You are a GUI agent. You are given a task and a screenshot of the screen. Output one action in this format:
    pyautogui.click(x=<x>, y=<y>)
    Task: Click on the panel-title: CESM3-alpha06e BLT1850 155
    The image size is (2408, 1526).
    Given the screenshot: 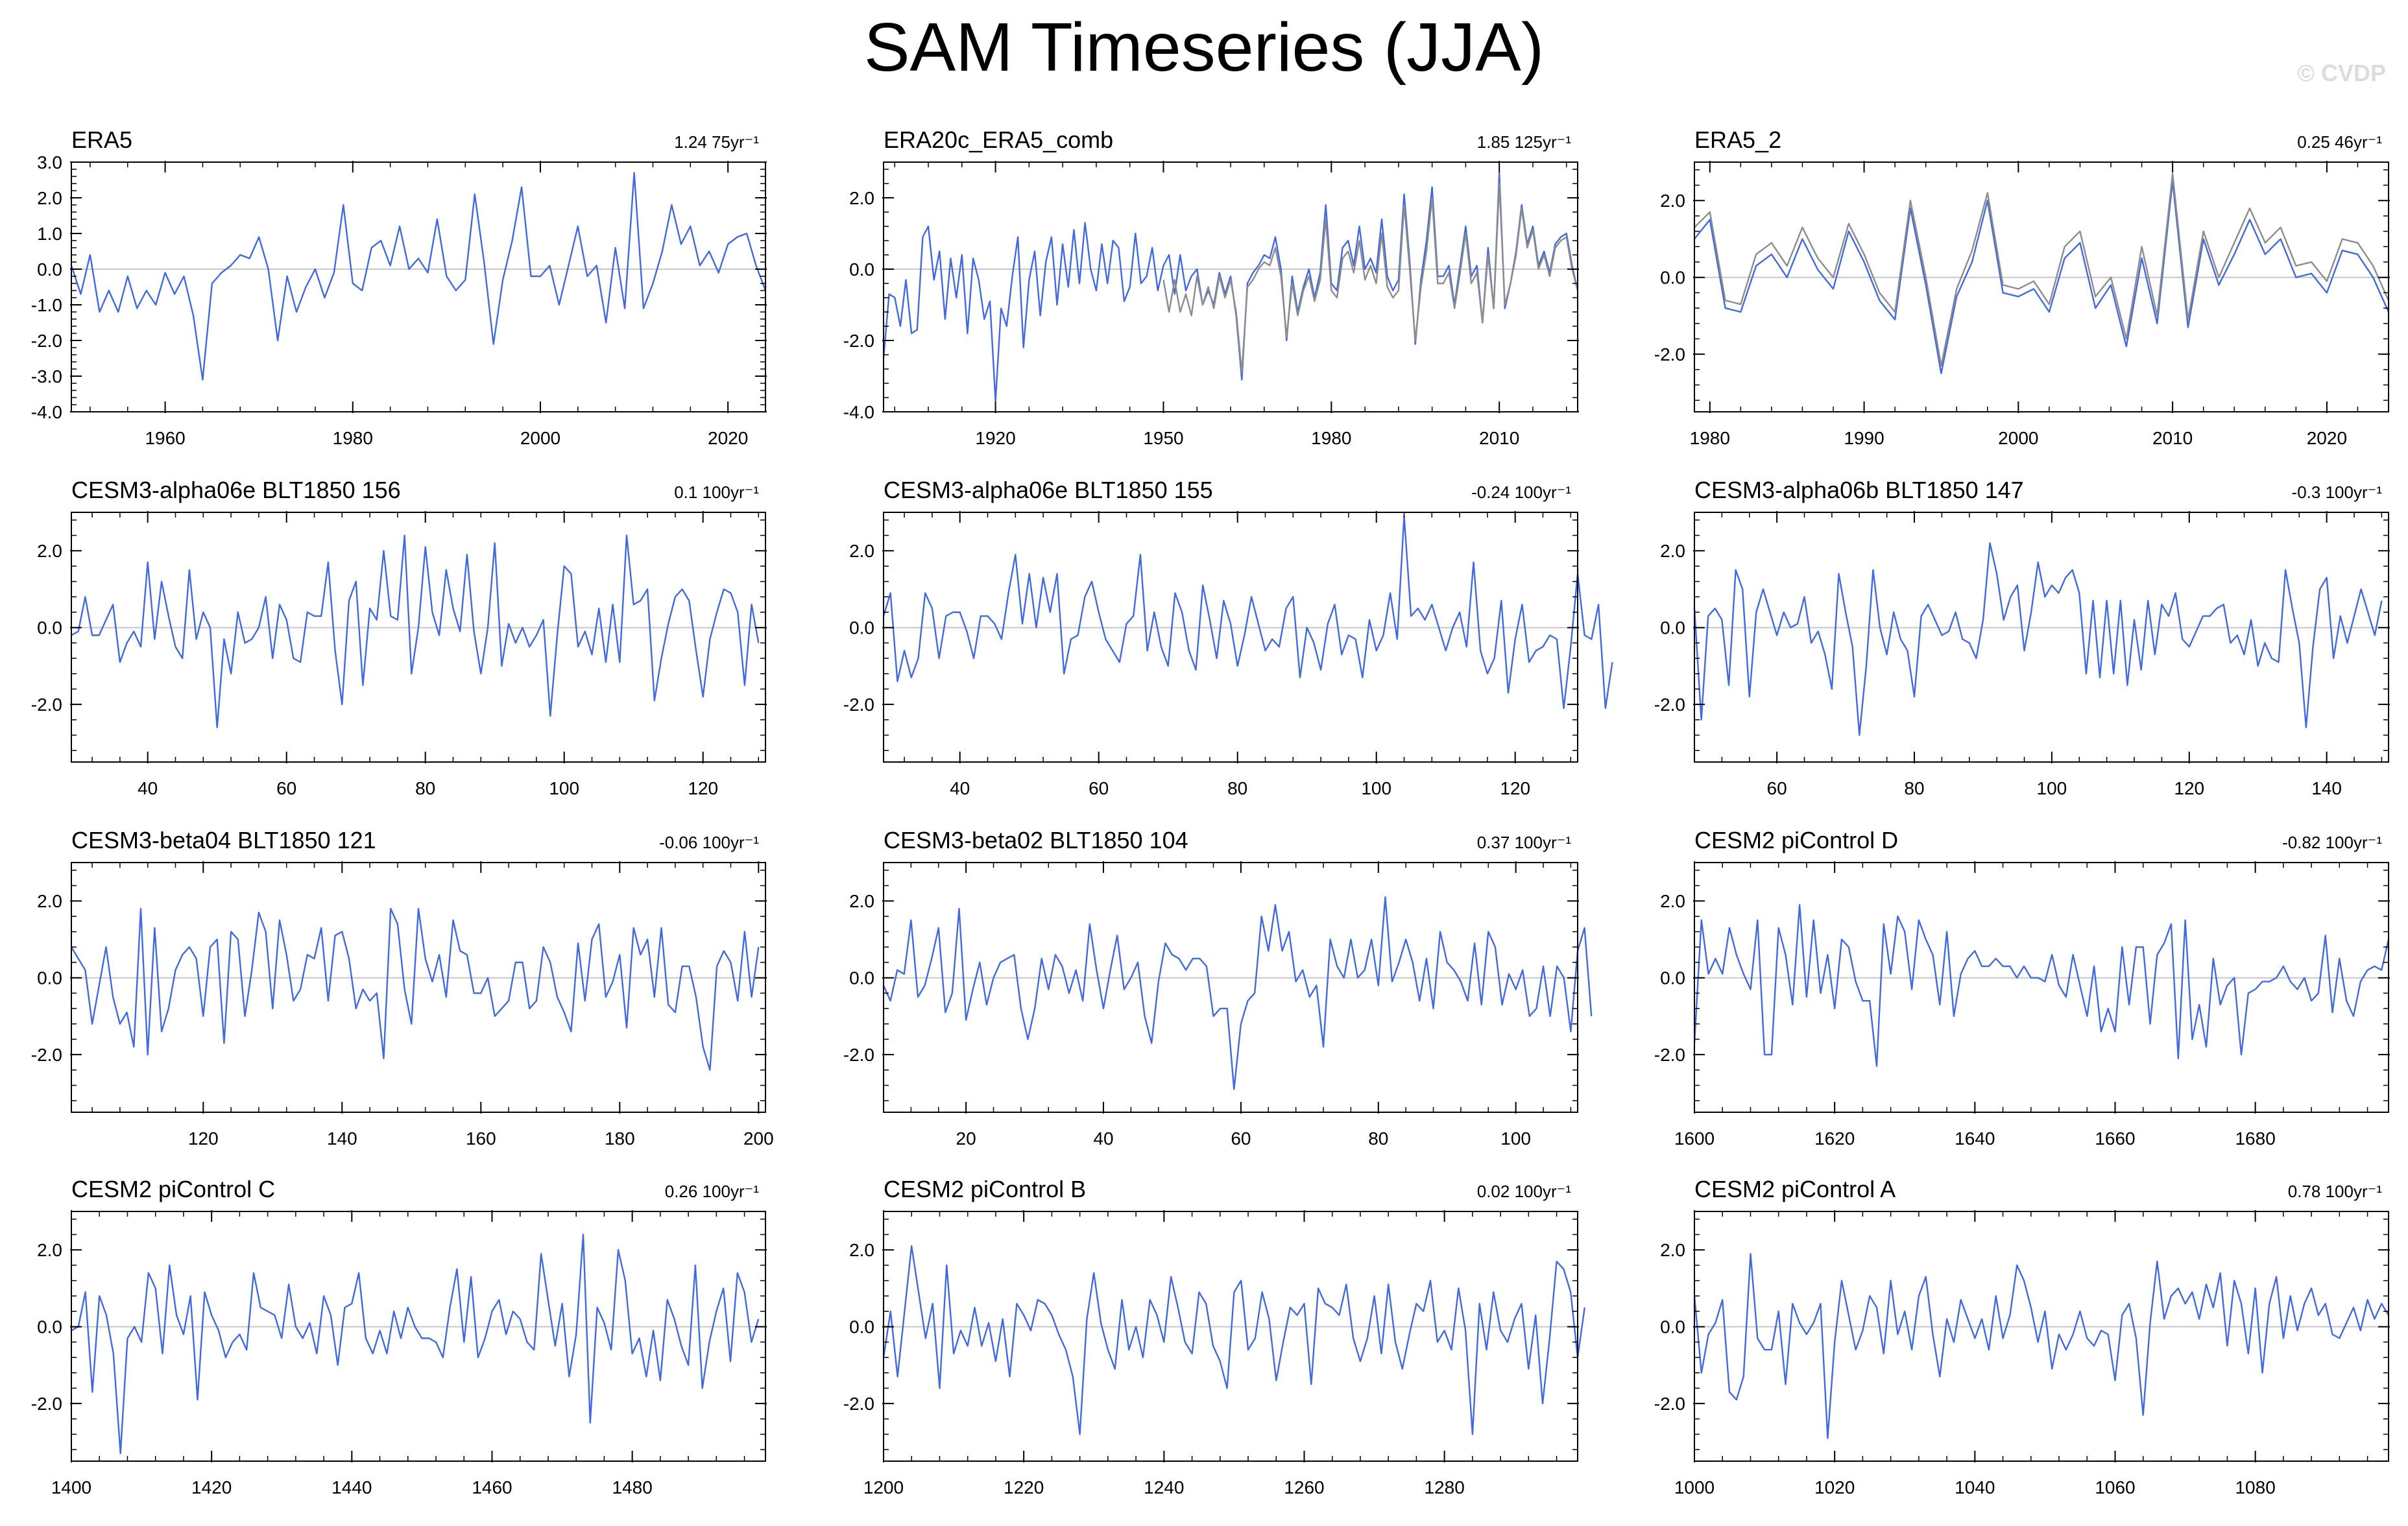 What is the action you would take?
    pyautogui.click(x=1048, y=490)
    